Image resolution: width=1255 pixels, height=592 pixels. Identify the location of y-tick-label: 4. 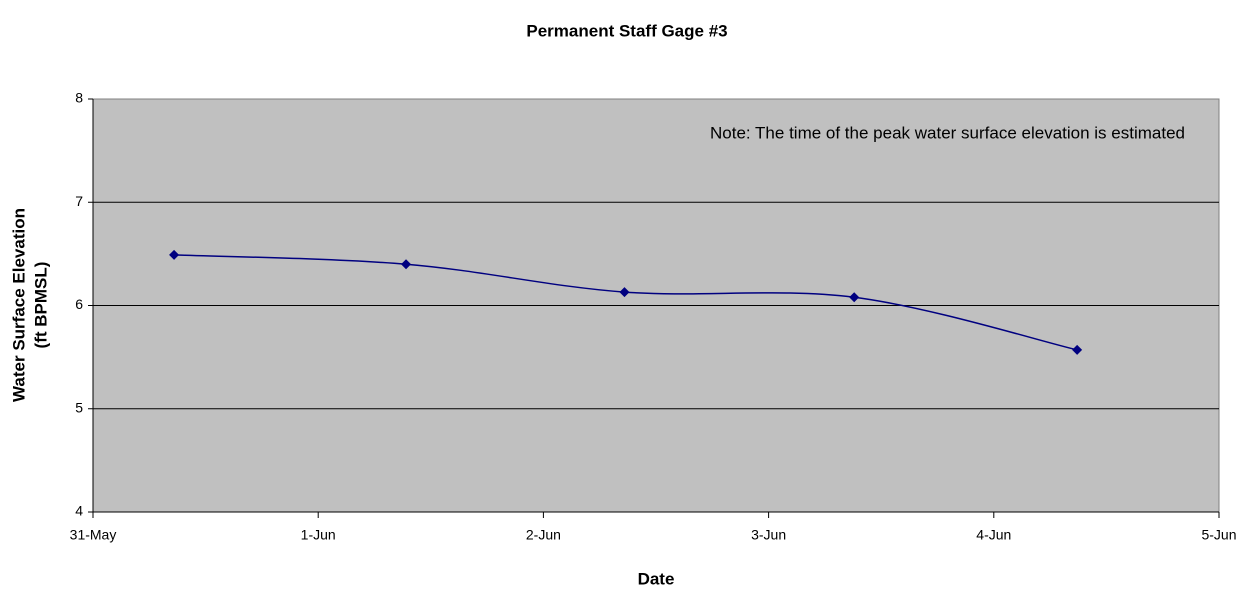
(79, 511).